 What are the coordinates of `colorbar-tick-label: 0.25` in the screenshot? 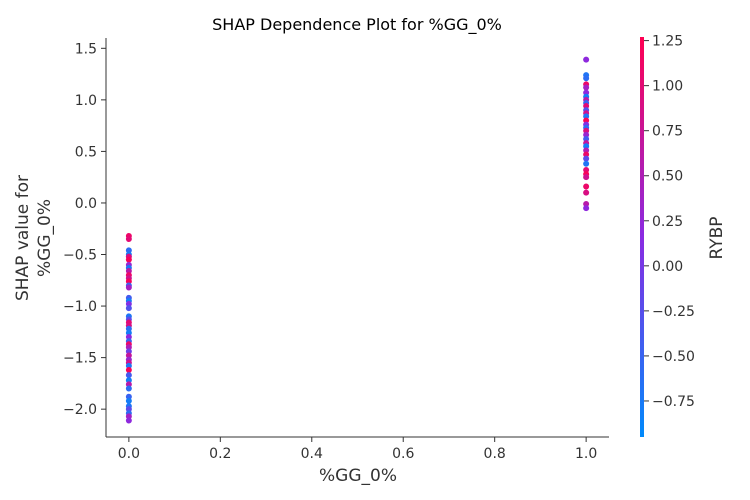 It's located at (667, 222).